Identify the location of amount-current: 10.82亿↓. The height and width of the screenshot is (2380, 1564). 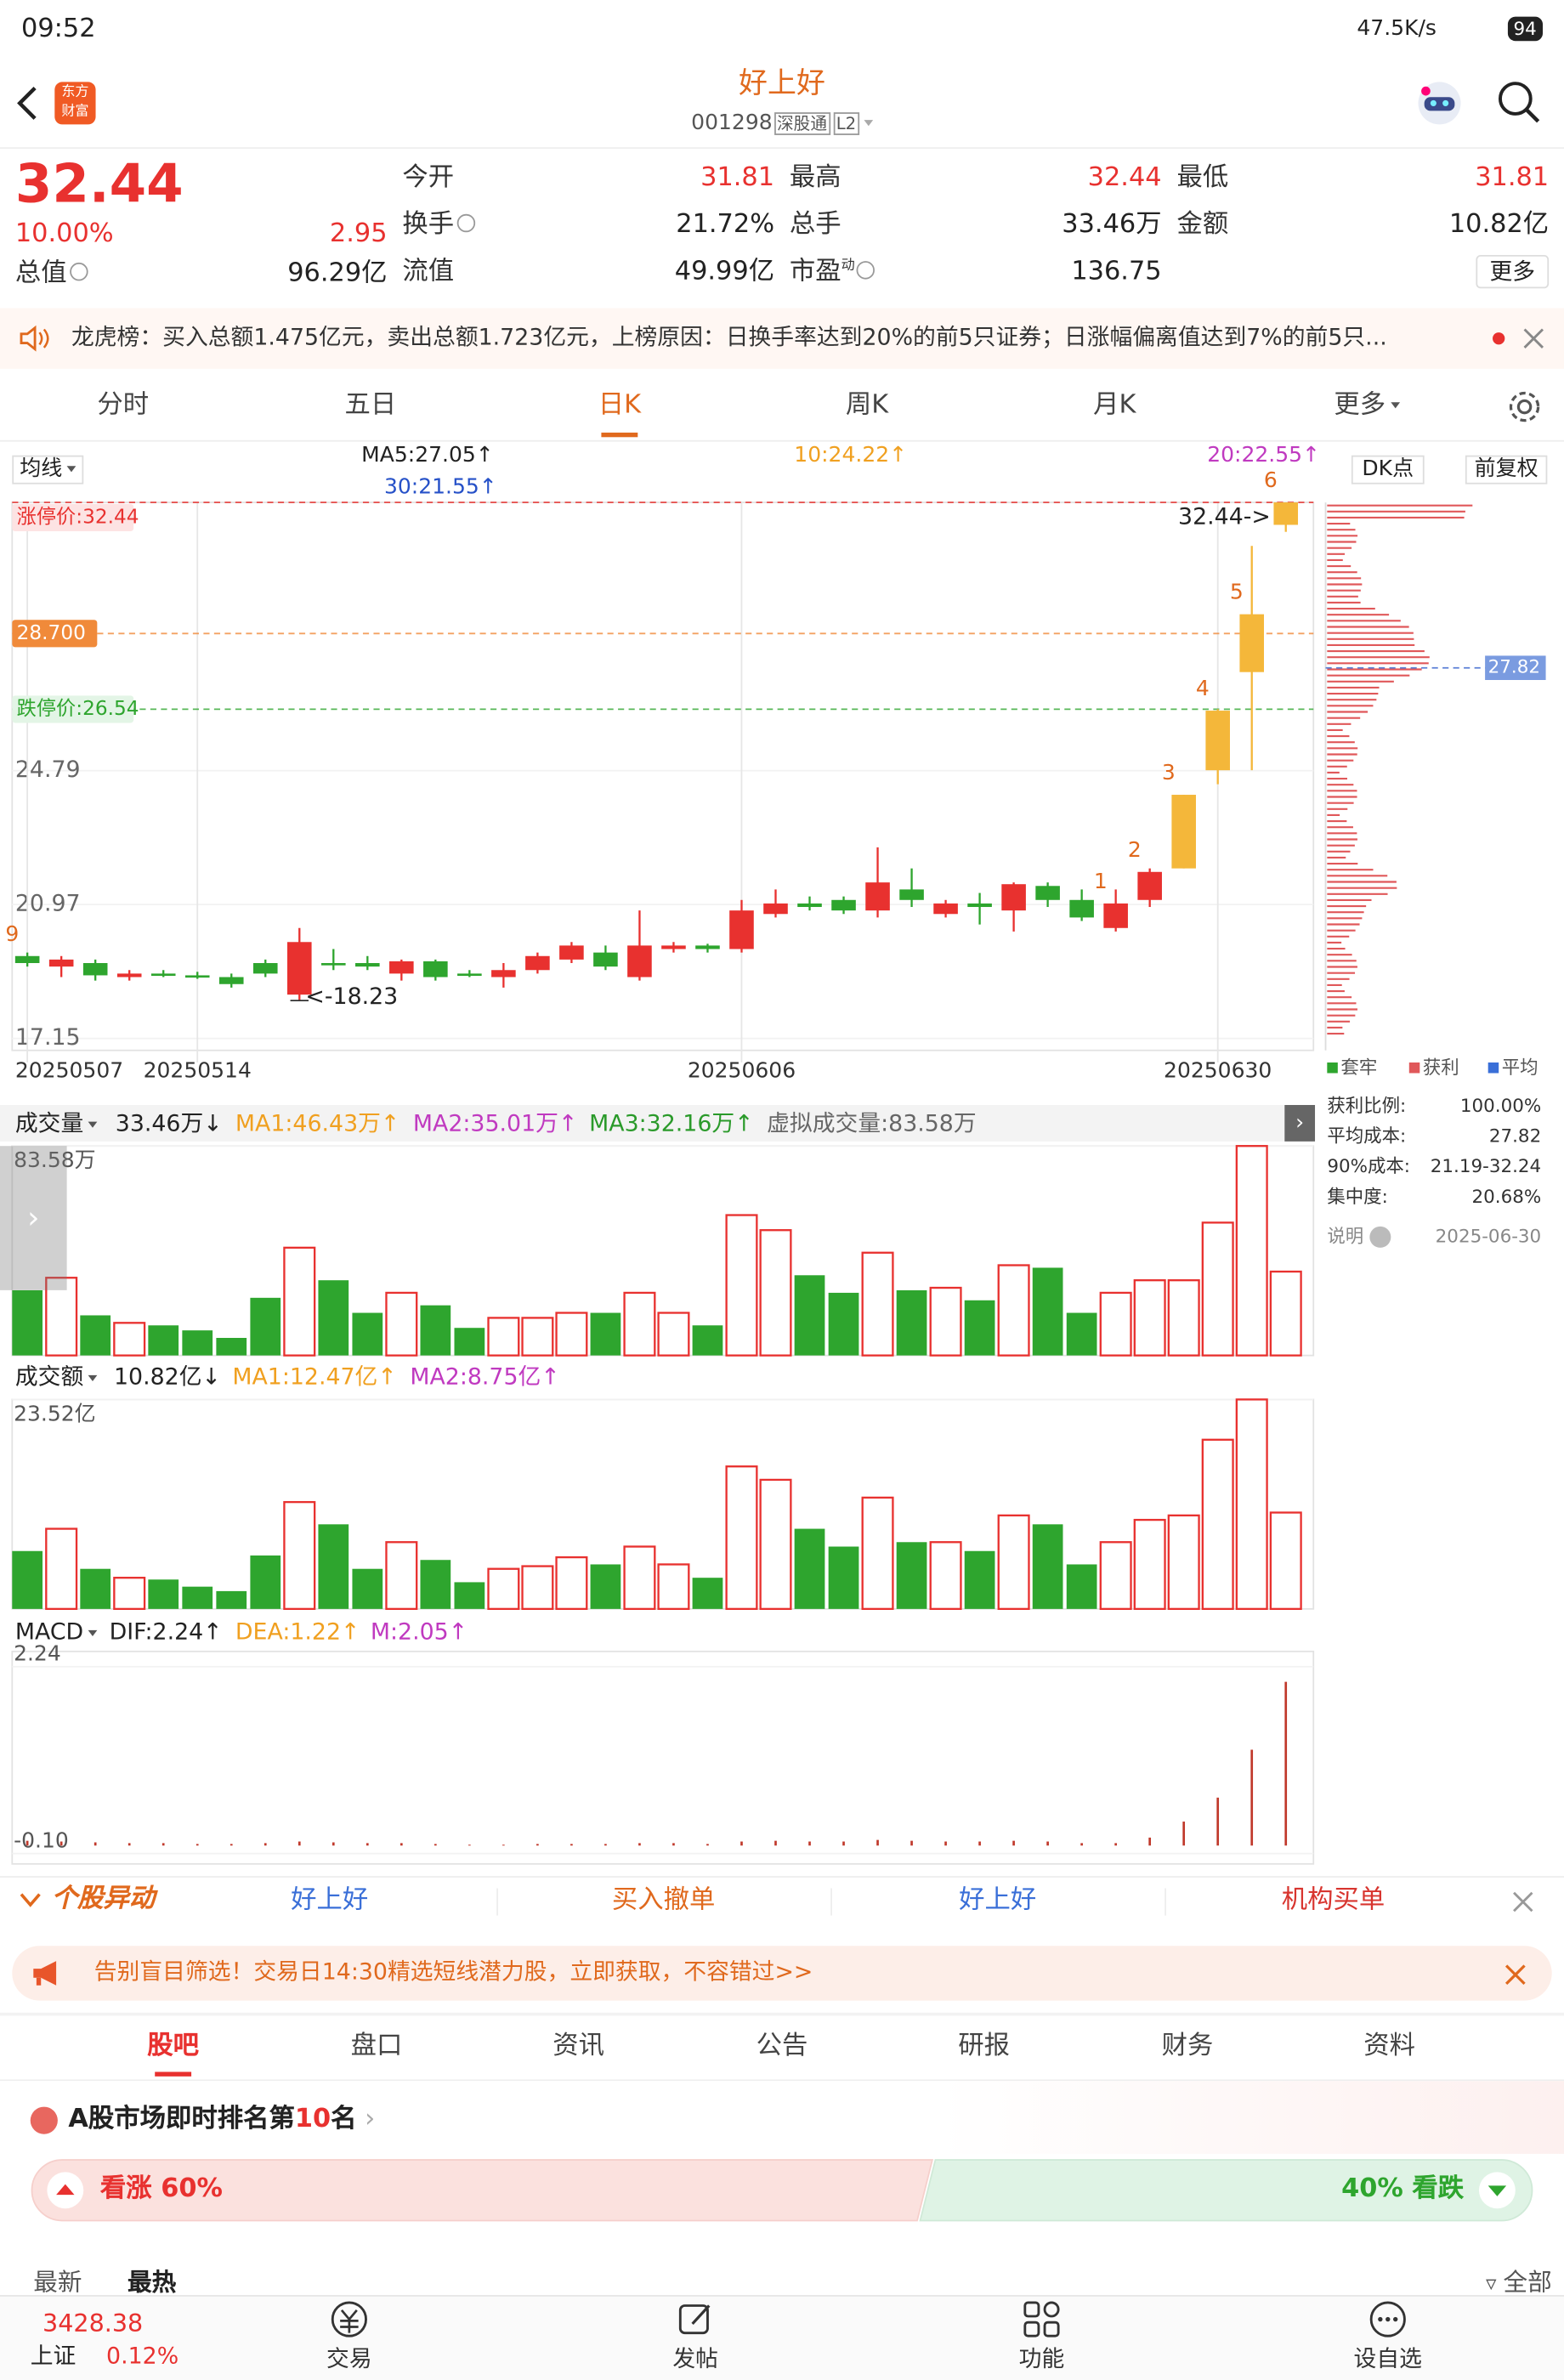
(167, 1377).